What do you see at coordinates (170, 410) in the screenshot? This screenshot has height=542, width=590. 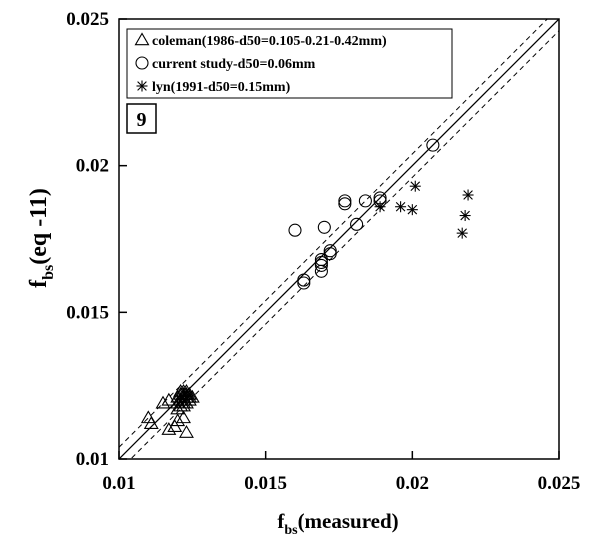 I see `series-triangle` at bounding box center [170, 410].